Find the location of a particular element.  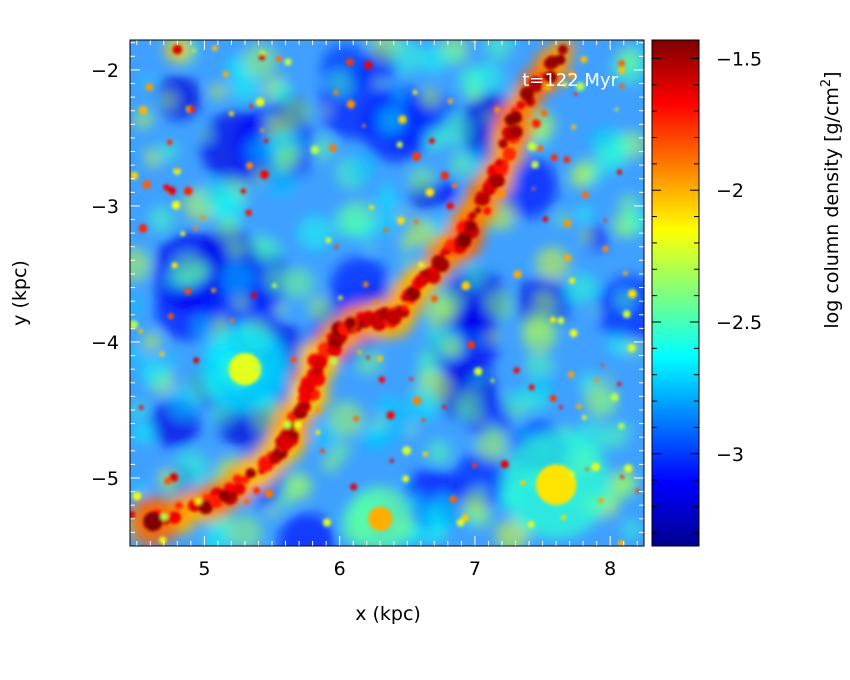

colorbar: −1.5 −2 −2.5 −3 is located at coordinates (706, 293).